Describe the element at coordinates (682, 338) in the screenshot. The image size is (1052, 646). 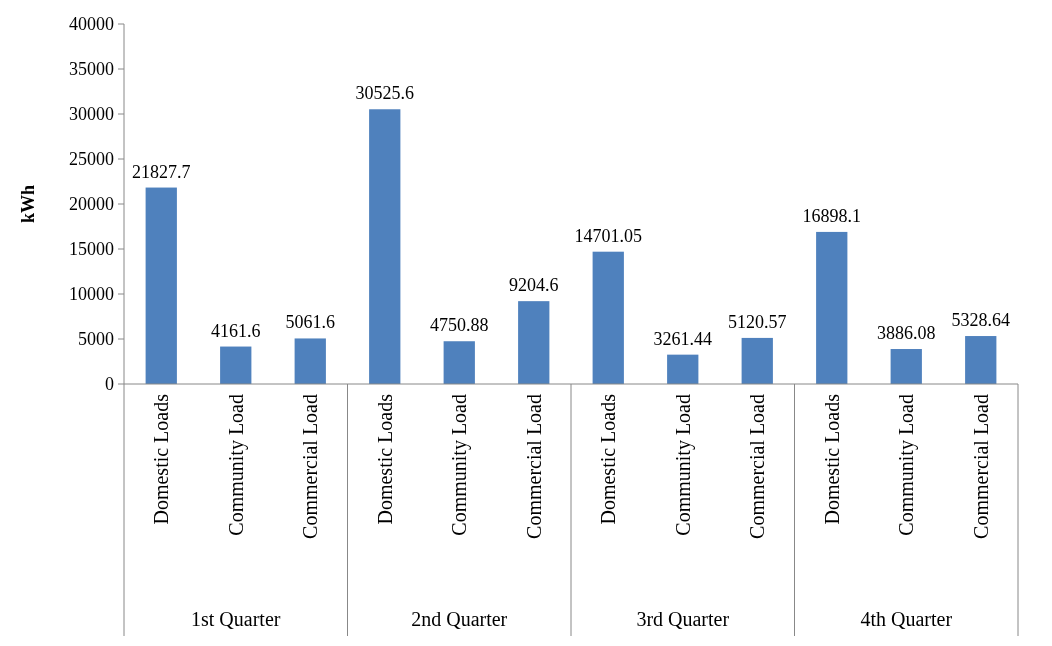
I see `data-label: 3261.44` at that location.